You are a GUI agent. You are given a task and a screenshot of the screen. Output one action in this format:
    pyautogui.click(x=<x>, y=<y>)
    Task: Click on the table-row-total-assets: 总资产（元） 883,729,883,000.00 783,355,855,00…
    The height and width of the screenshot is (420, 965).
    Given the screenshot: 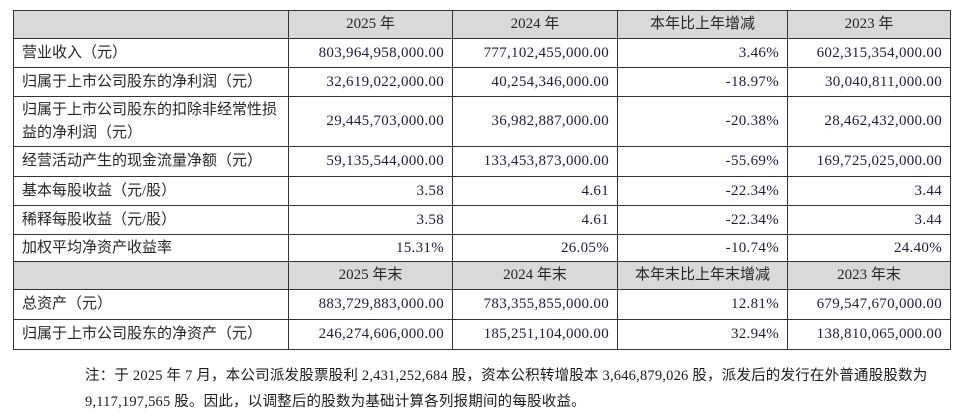 What is the action you would take?
    pyautogui.click(x=482, y=304)
    